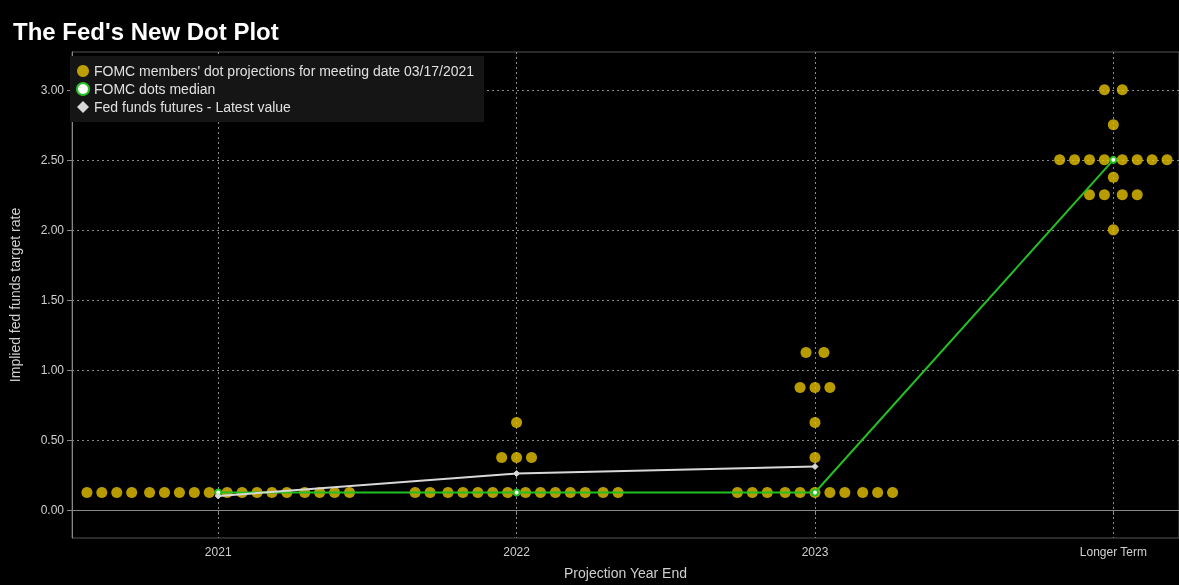  Describe the element at coordinates (815, 552) in the screenshot. I see `x-tick-label: 2023` at that location.